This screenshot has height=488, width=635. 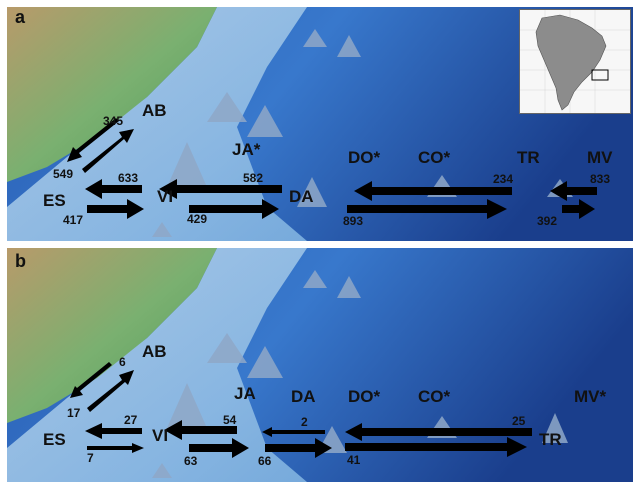 What do you see at coordinates (265, 461) in the screenshot?
I see `count-ja-to-da: 66` at bounding box center [265, 461].